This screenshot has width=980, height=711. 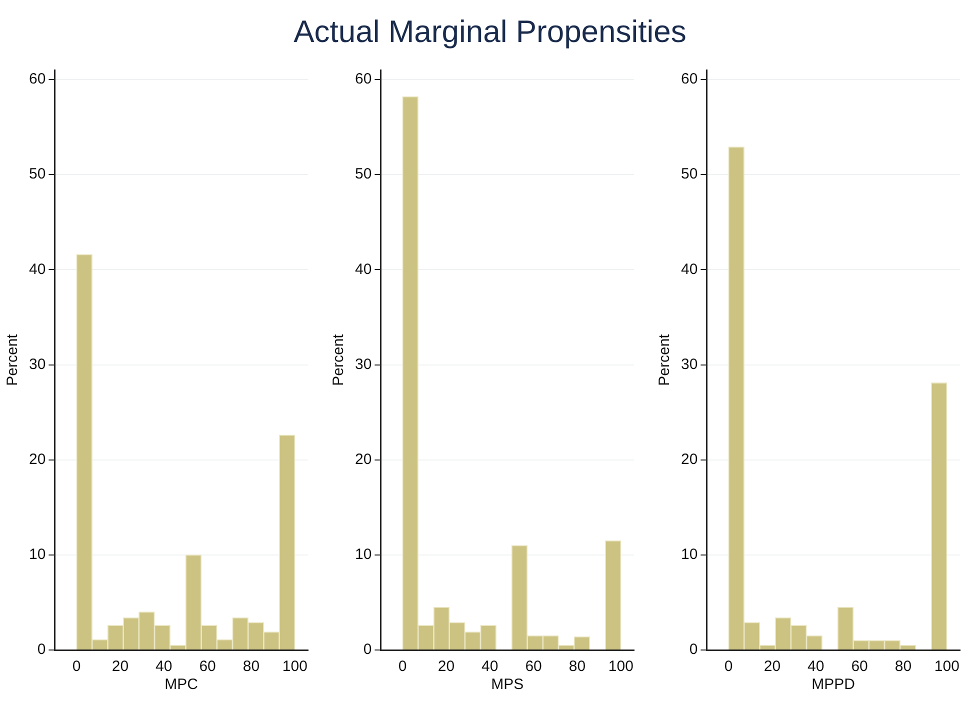 I want to click on x-axis-title: MPS, so click(x=507, y=685).